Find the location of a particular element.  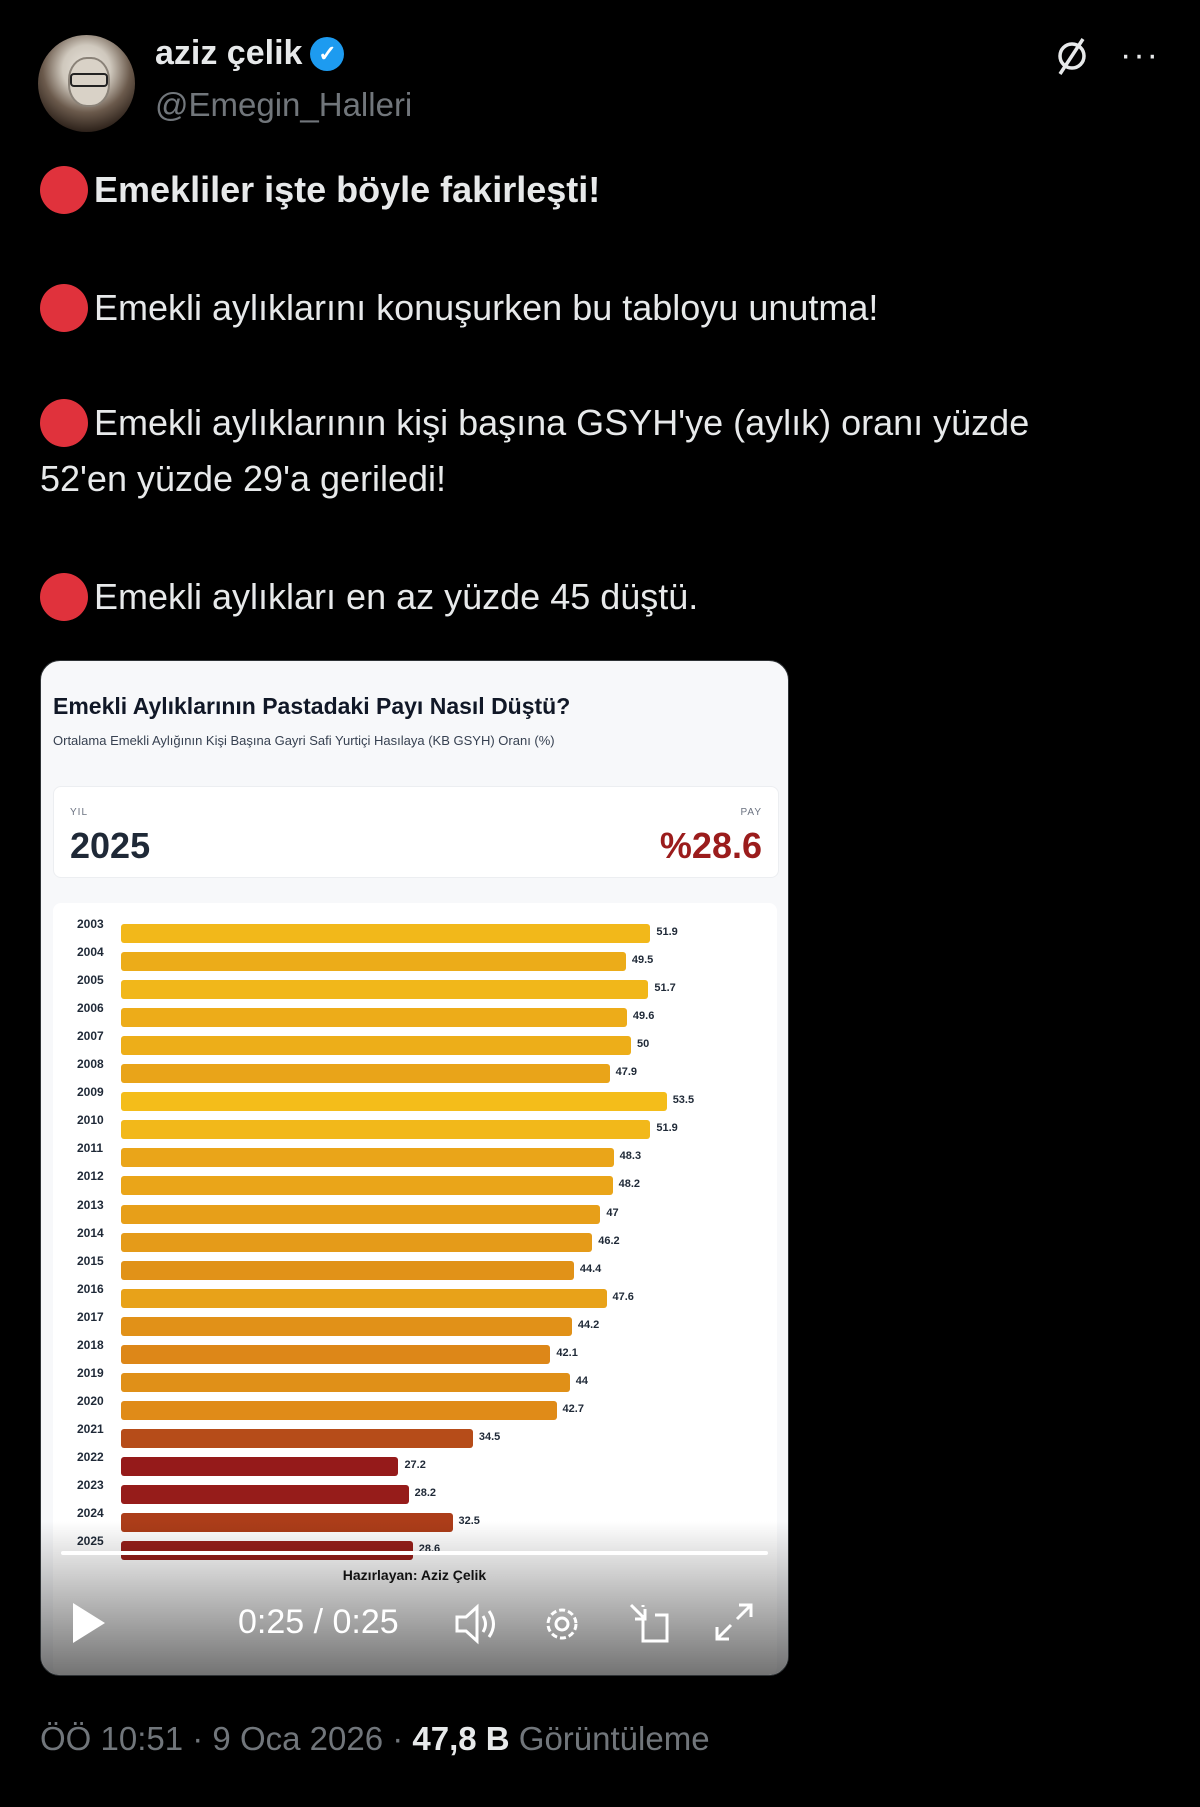

bar-2017 is located at coordinates (346, 1326).